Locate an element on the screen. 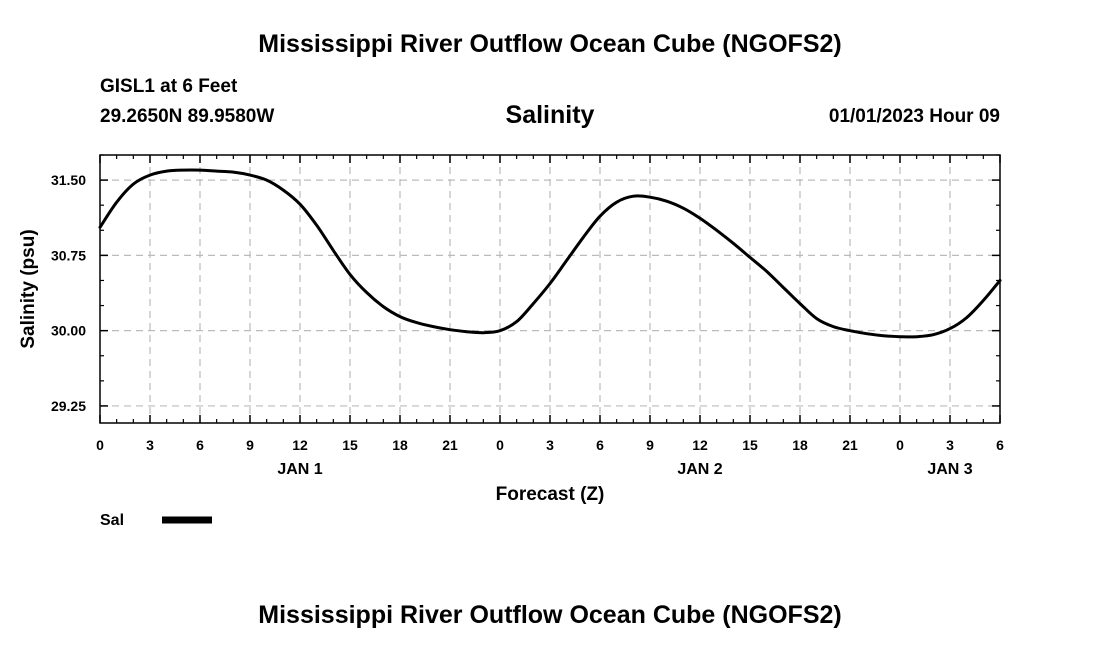 Image resolution: width=1100 pixels, height=650 pixels. chart-title: Salinity is located at coordinates (550, 115).